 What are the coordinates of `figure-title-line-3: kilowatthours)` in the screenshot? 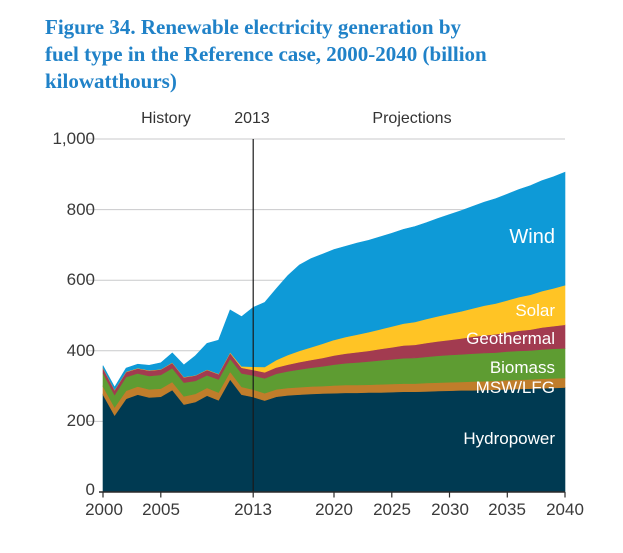 It's located at (111, 81).